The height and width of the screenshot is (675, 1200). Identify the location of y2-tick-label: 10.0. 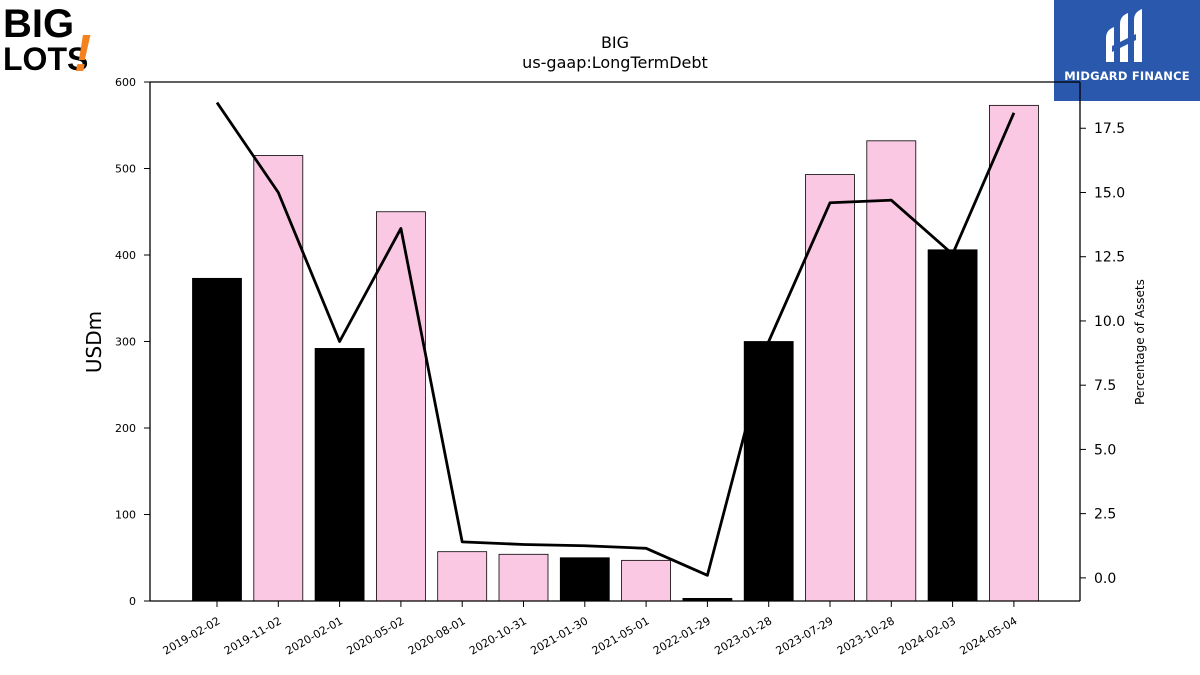
(1109, 322).